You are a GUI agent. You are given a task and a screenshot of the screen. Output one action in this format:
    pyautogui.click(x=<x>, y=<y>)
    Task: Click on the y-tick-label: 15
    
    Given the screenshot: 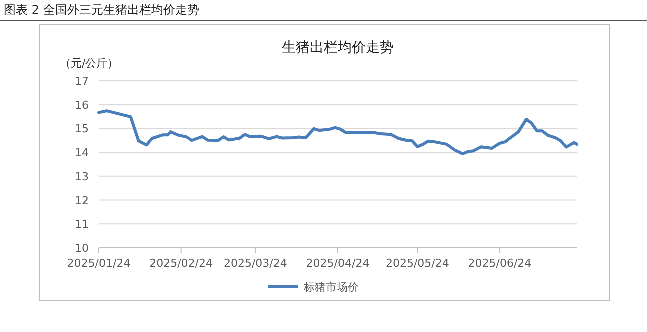 What is the action you would take?
    pyautogui.click(x=82, y=129)
    